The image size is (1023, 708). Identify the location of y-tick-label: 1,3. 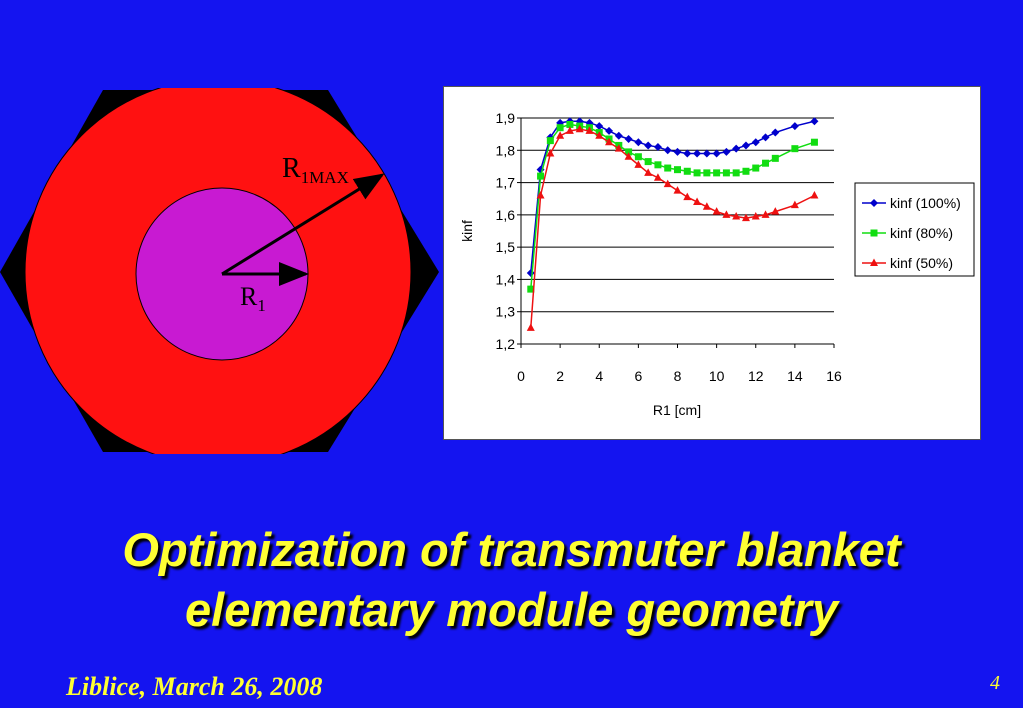
(506, 312).